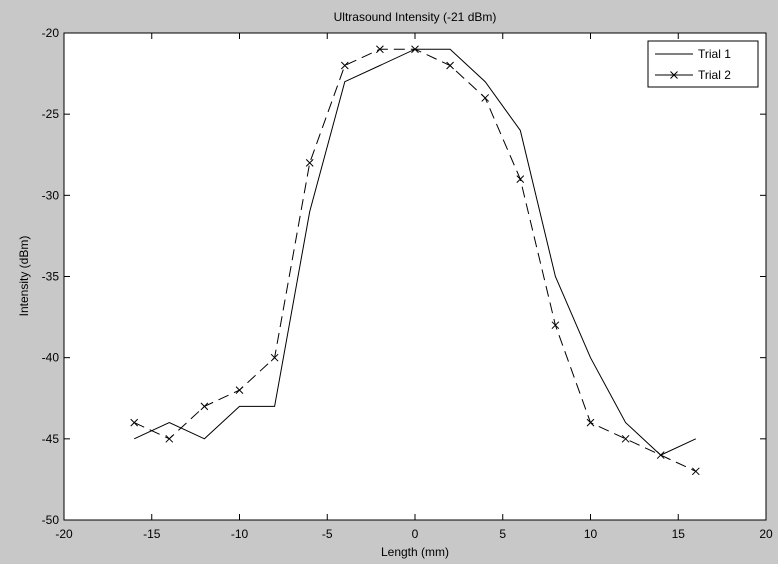  I want to click on x-tick-label: 0, so click(415, 534).